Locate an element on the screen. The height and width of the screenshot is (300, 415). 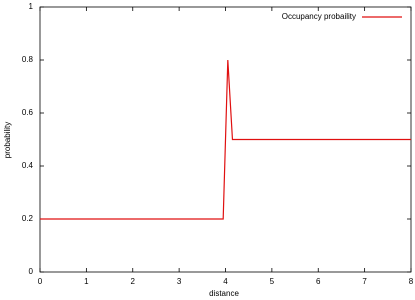
x-tick-label: 6 is located at coordinates (318, 281).